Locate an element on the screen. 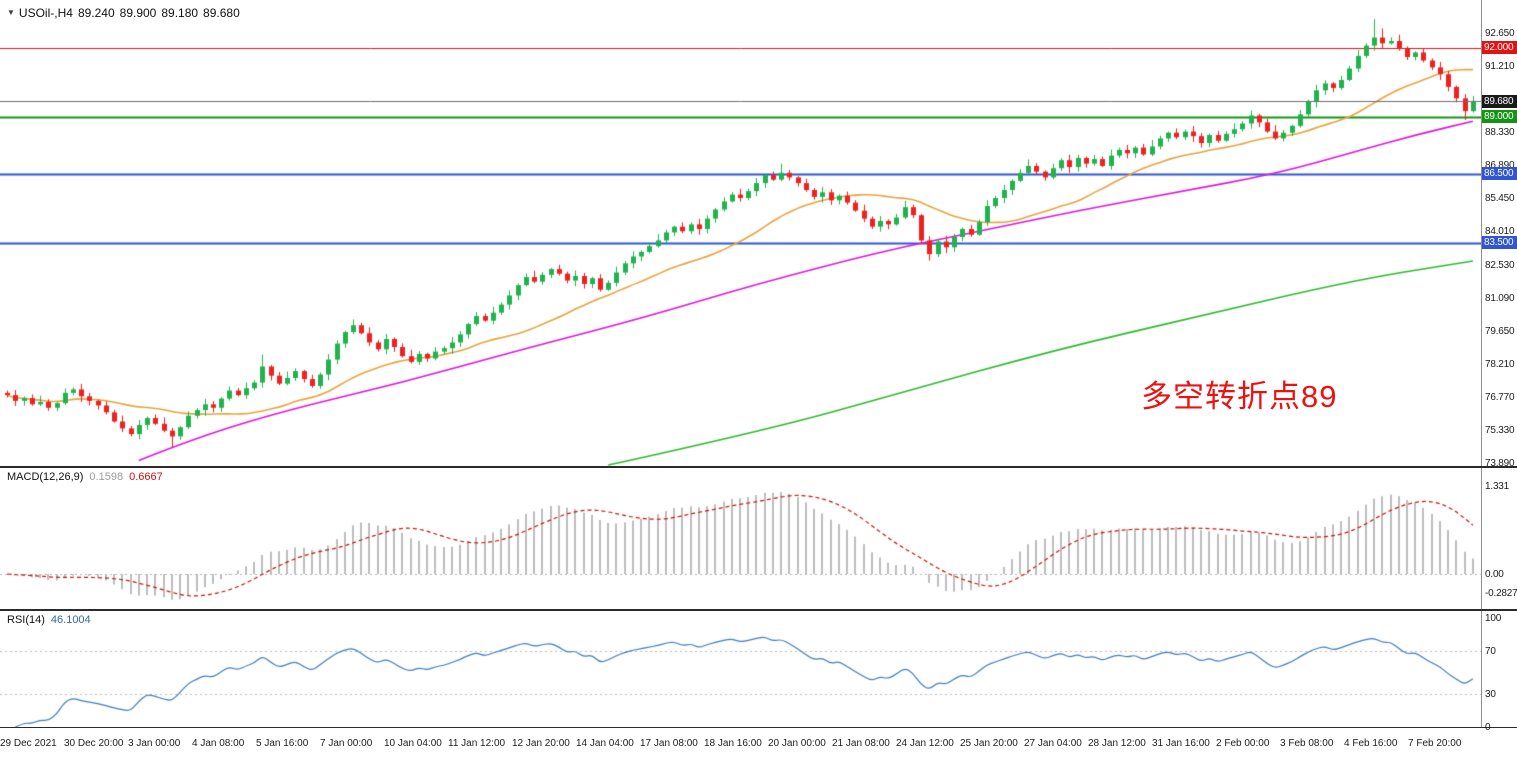 This screenshot has width=1517, height=759. macd-axis-label: 1.331 is located at coordinates (1497, 487).